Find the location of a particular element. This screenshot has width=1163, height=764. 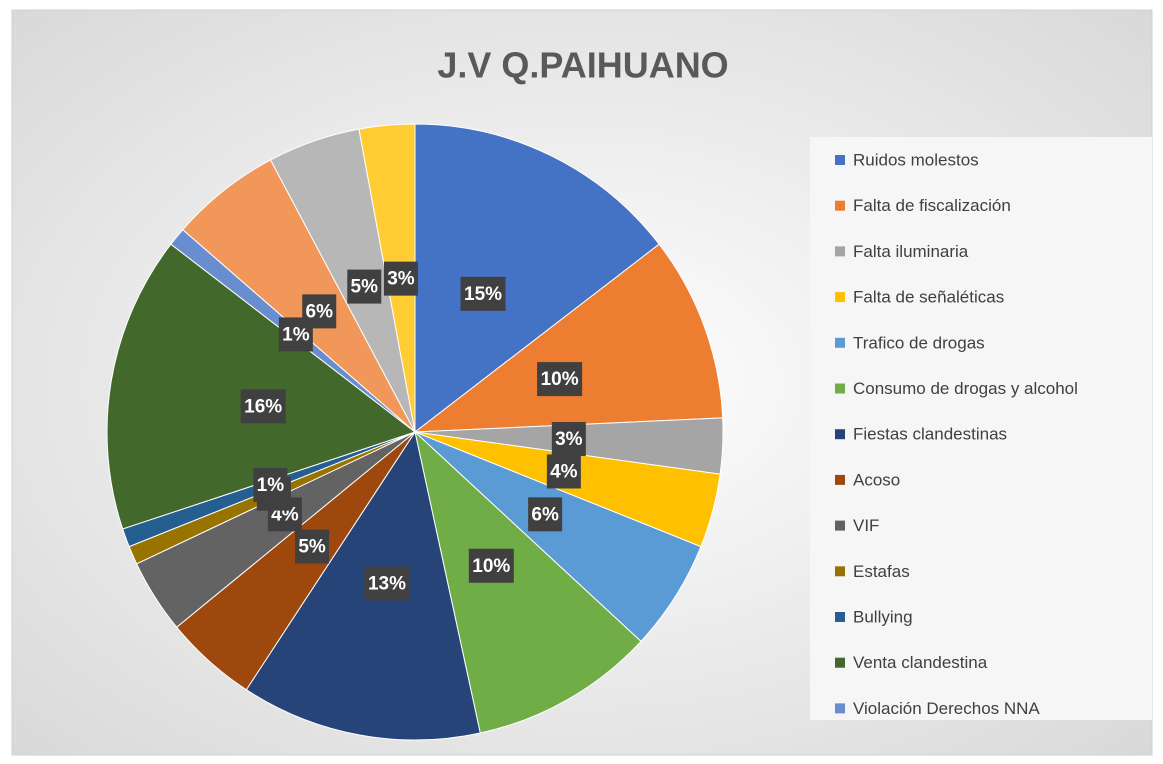

legend-label: Falta de fiscalización is located at coordinates (932, 205).